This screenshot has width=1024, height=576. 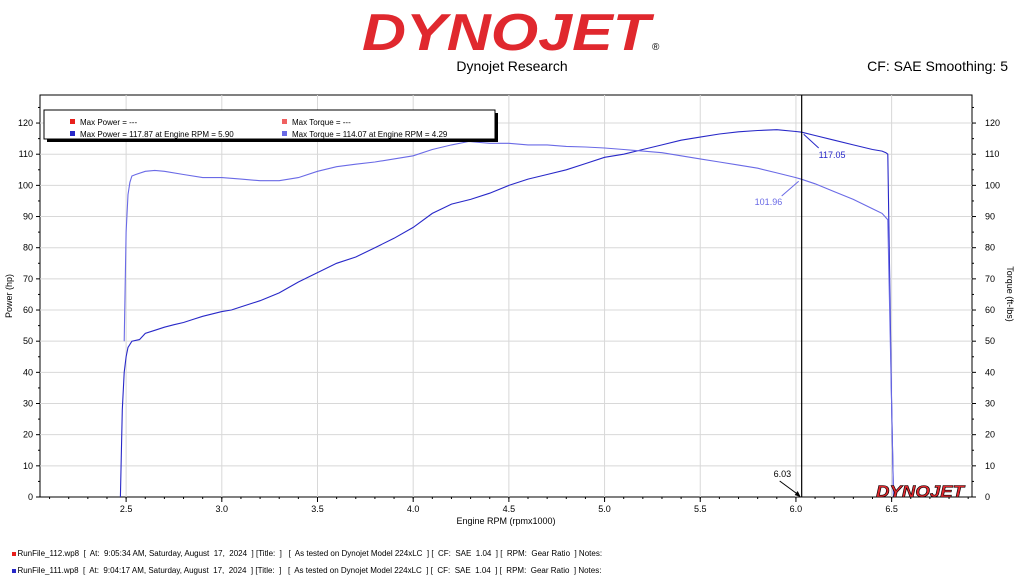 What do you see at coordinates (992, 185) in the screenshot?
I see `y2-tick-label: 100` at bounding box center [992, 185].